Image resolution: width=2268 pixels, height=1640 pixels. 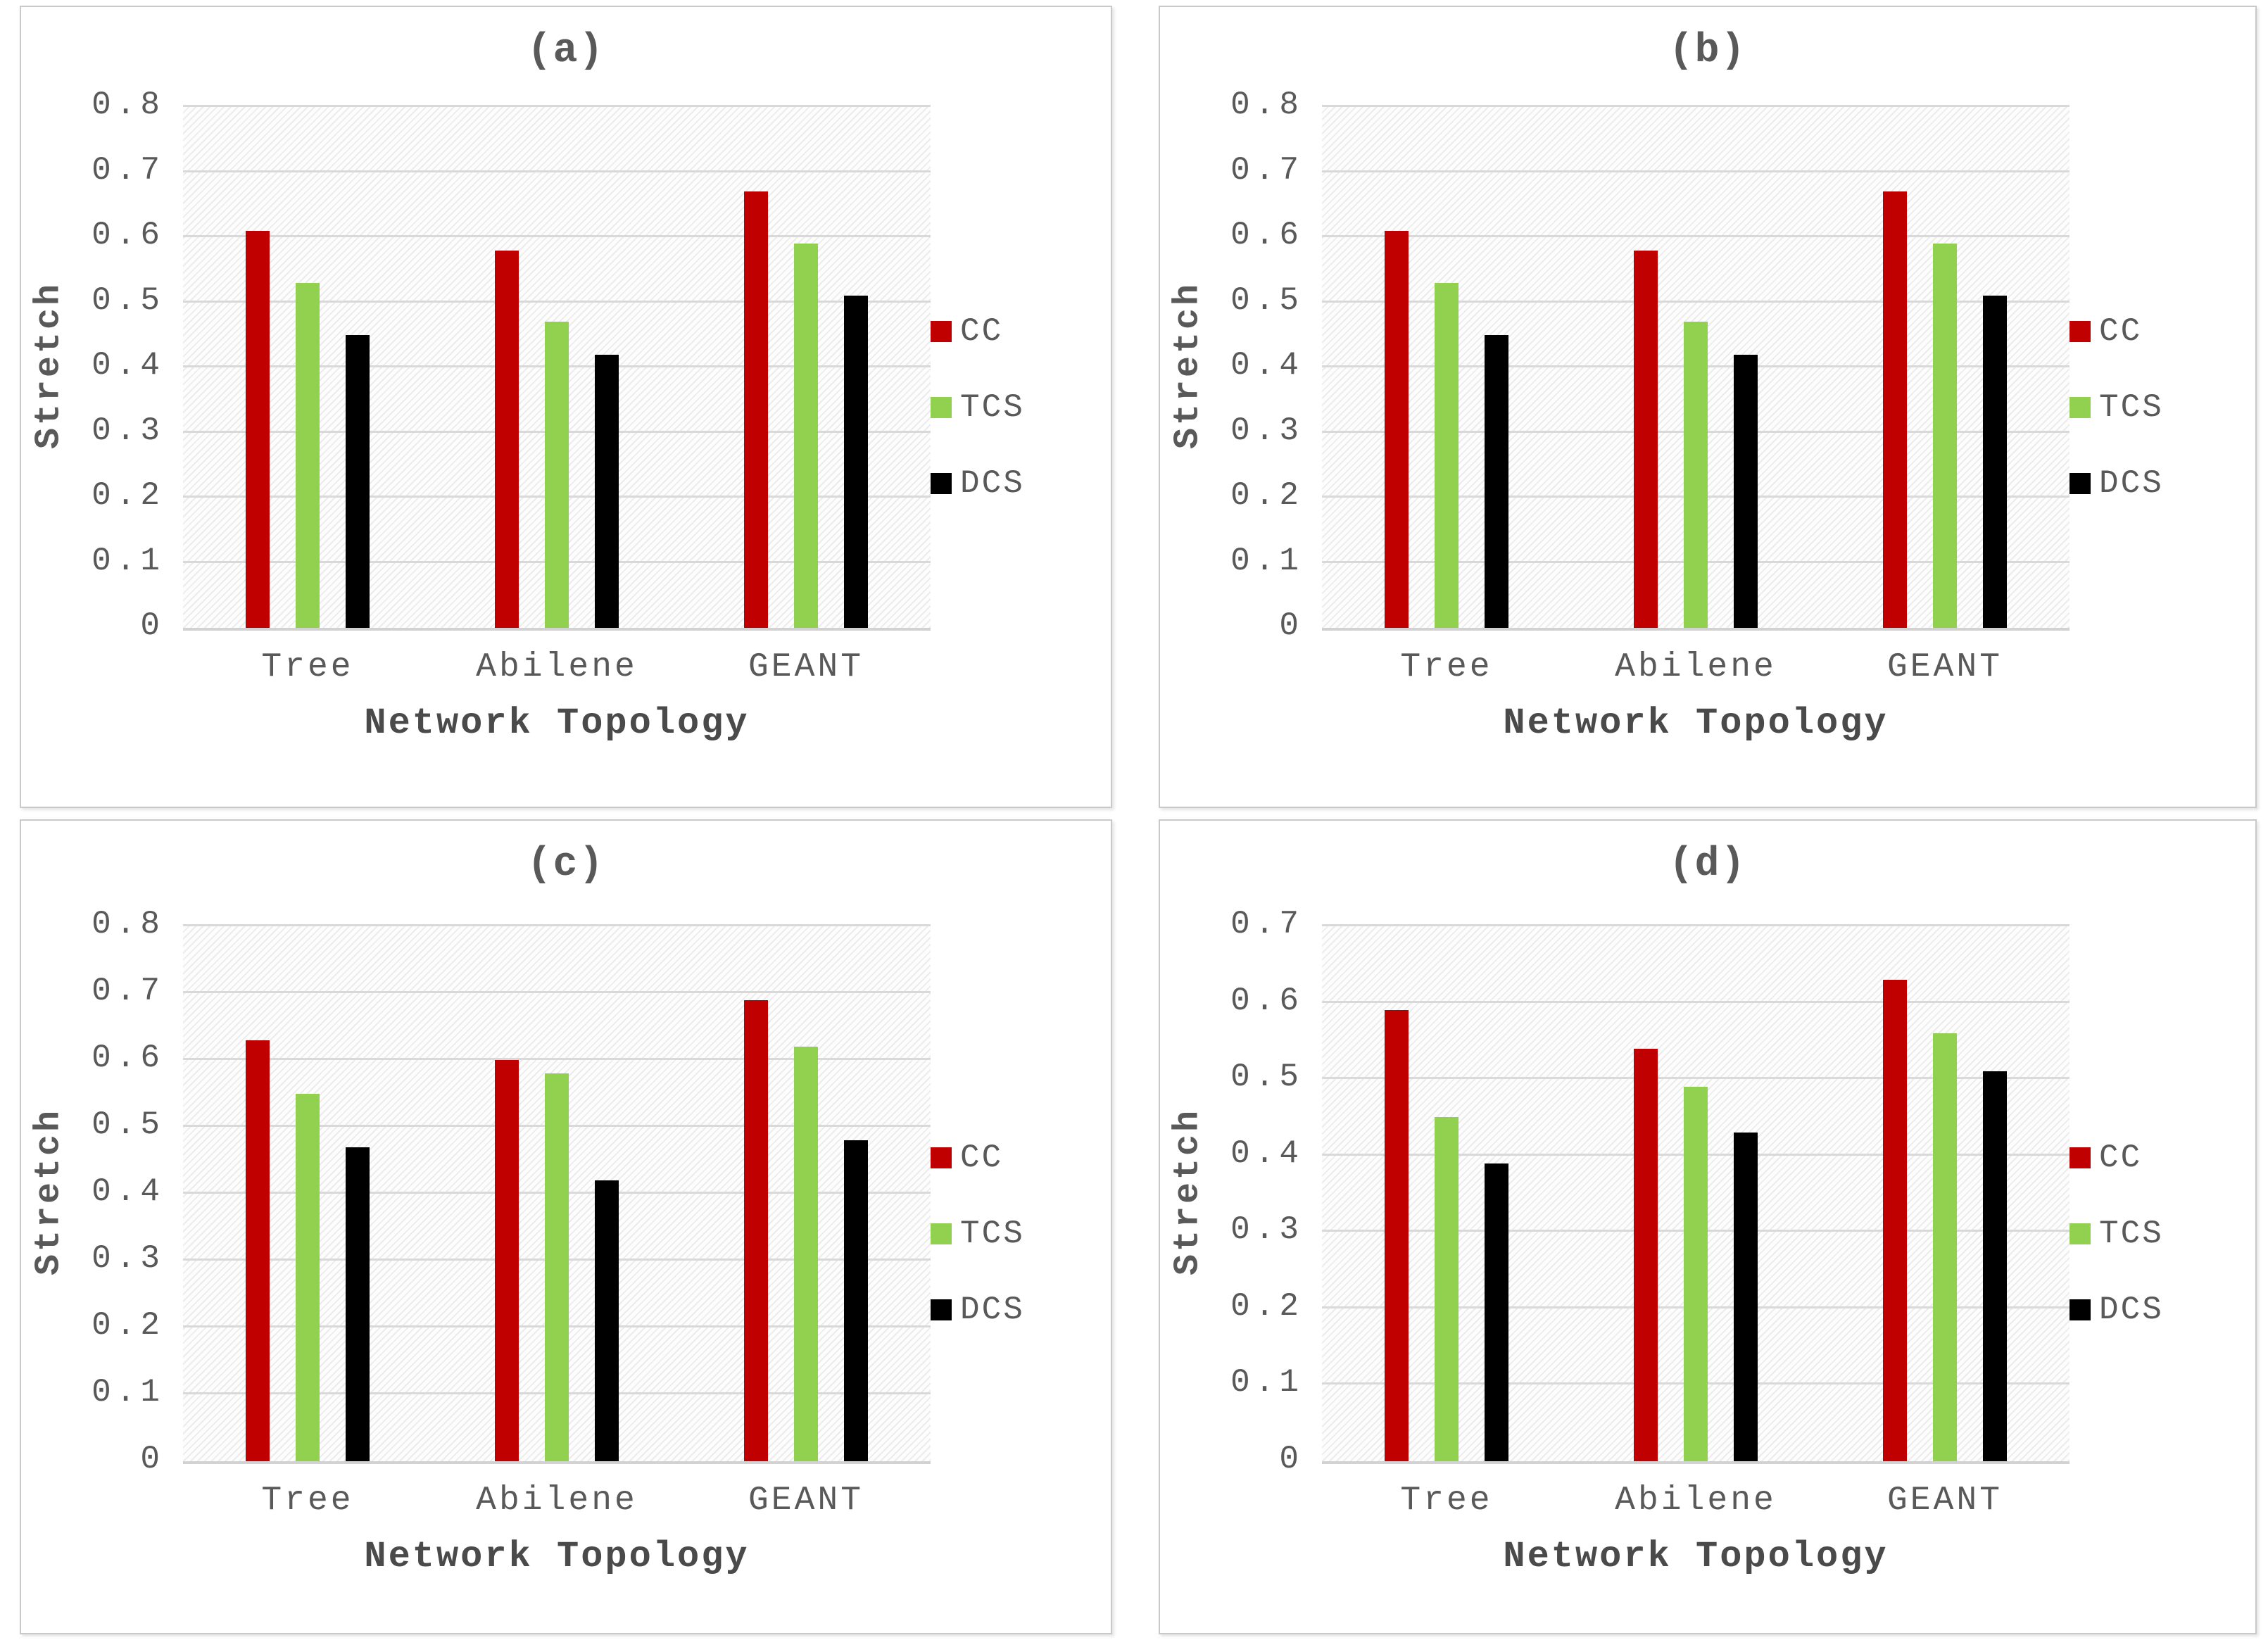 I want to click on legend: CC TCS DCS, so click(x=1011, y=1191).